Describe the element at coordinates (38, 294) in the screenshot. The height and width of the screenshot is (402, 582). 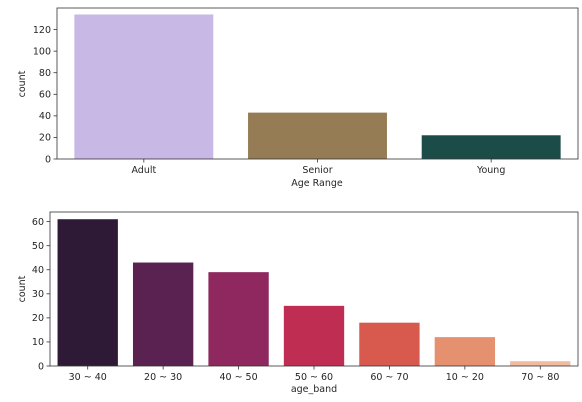
I see `y-tick-label: 30` at that location.